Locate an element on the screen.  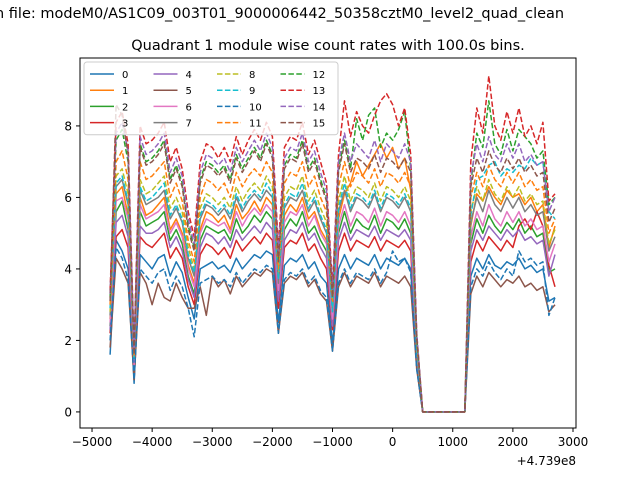
y-tick-label: 4 is located at coordinates (68, 269).